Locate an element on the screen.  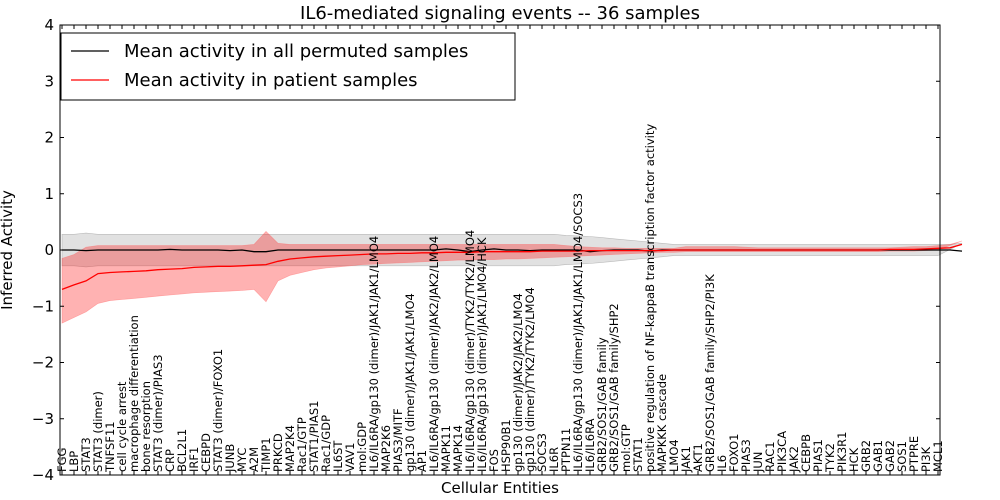
x-category-label: PIK3CA is located at coordinates (782, 451).